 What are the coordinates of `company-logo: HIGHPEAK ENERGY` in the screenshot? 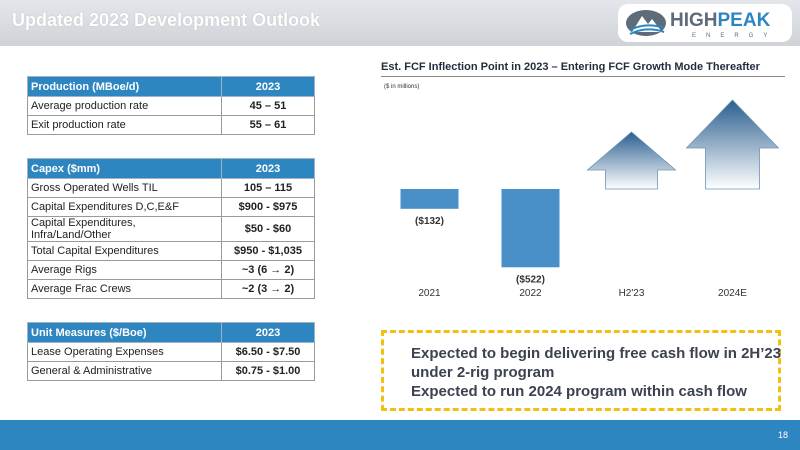 It's located at (705, 23).